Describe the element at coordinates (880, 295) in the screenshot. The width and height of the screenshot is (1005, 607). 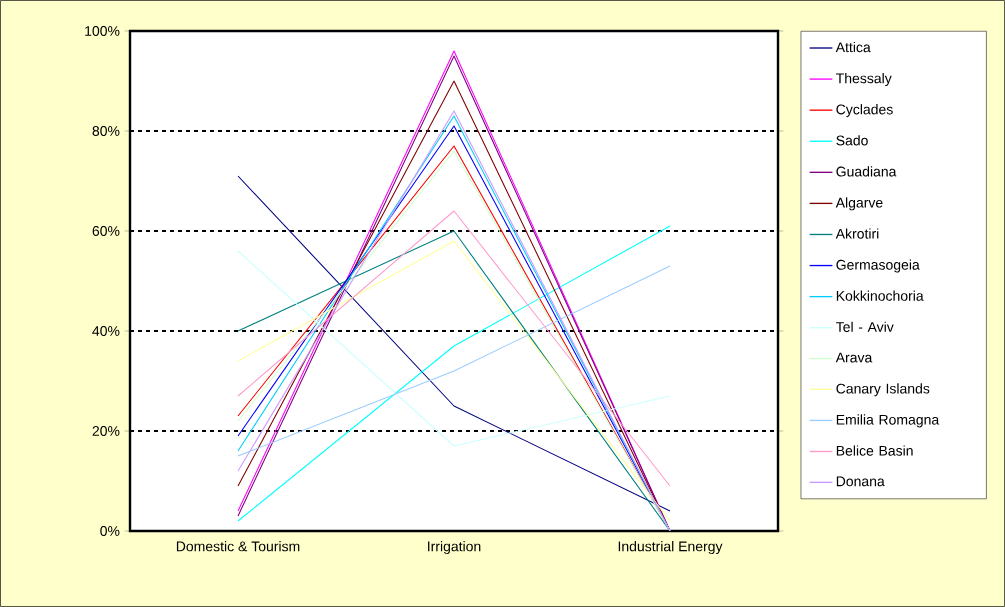
I see `legend-label: Kokkinochoria` at that location.